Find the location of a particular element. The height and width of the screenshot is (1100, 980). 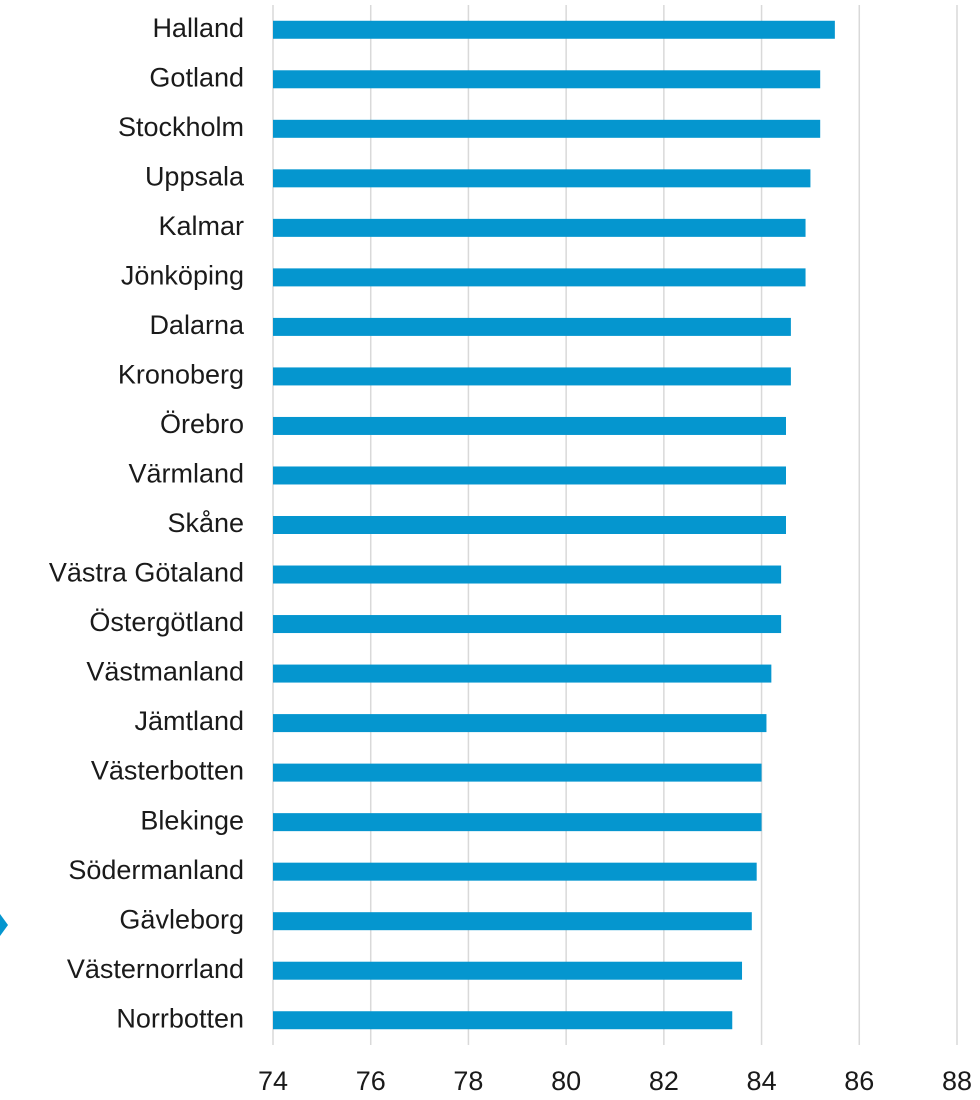

y-tick-label: Södermanland is located at coordinates (156, 870).